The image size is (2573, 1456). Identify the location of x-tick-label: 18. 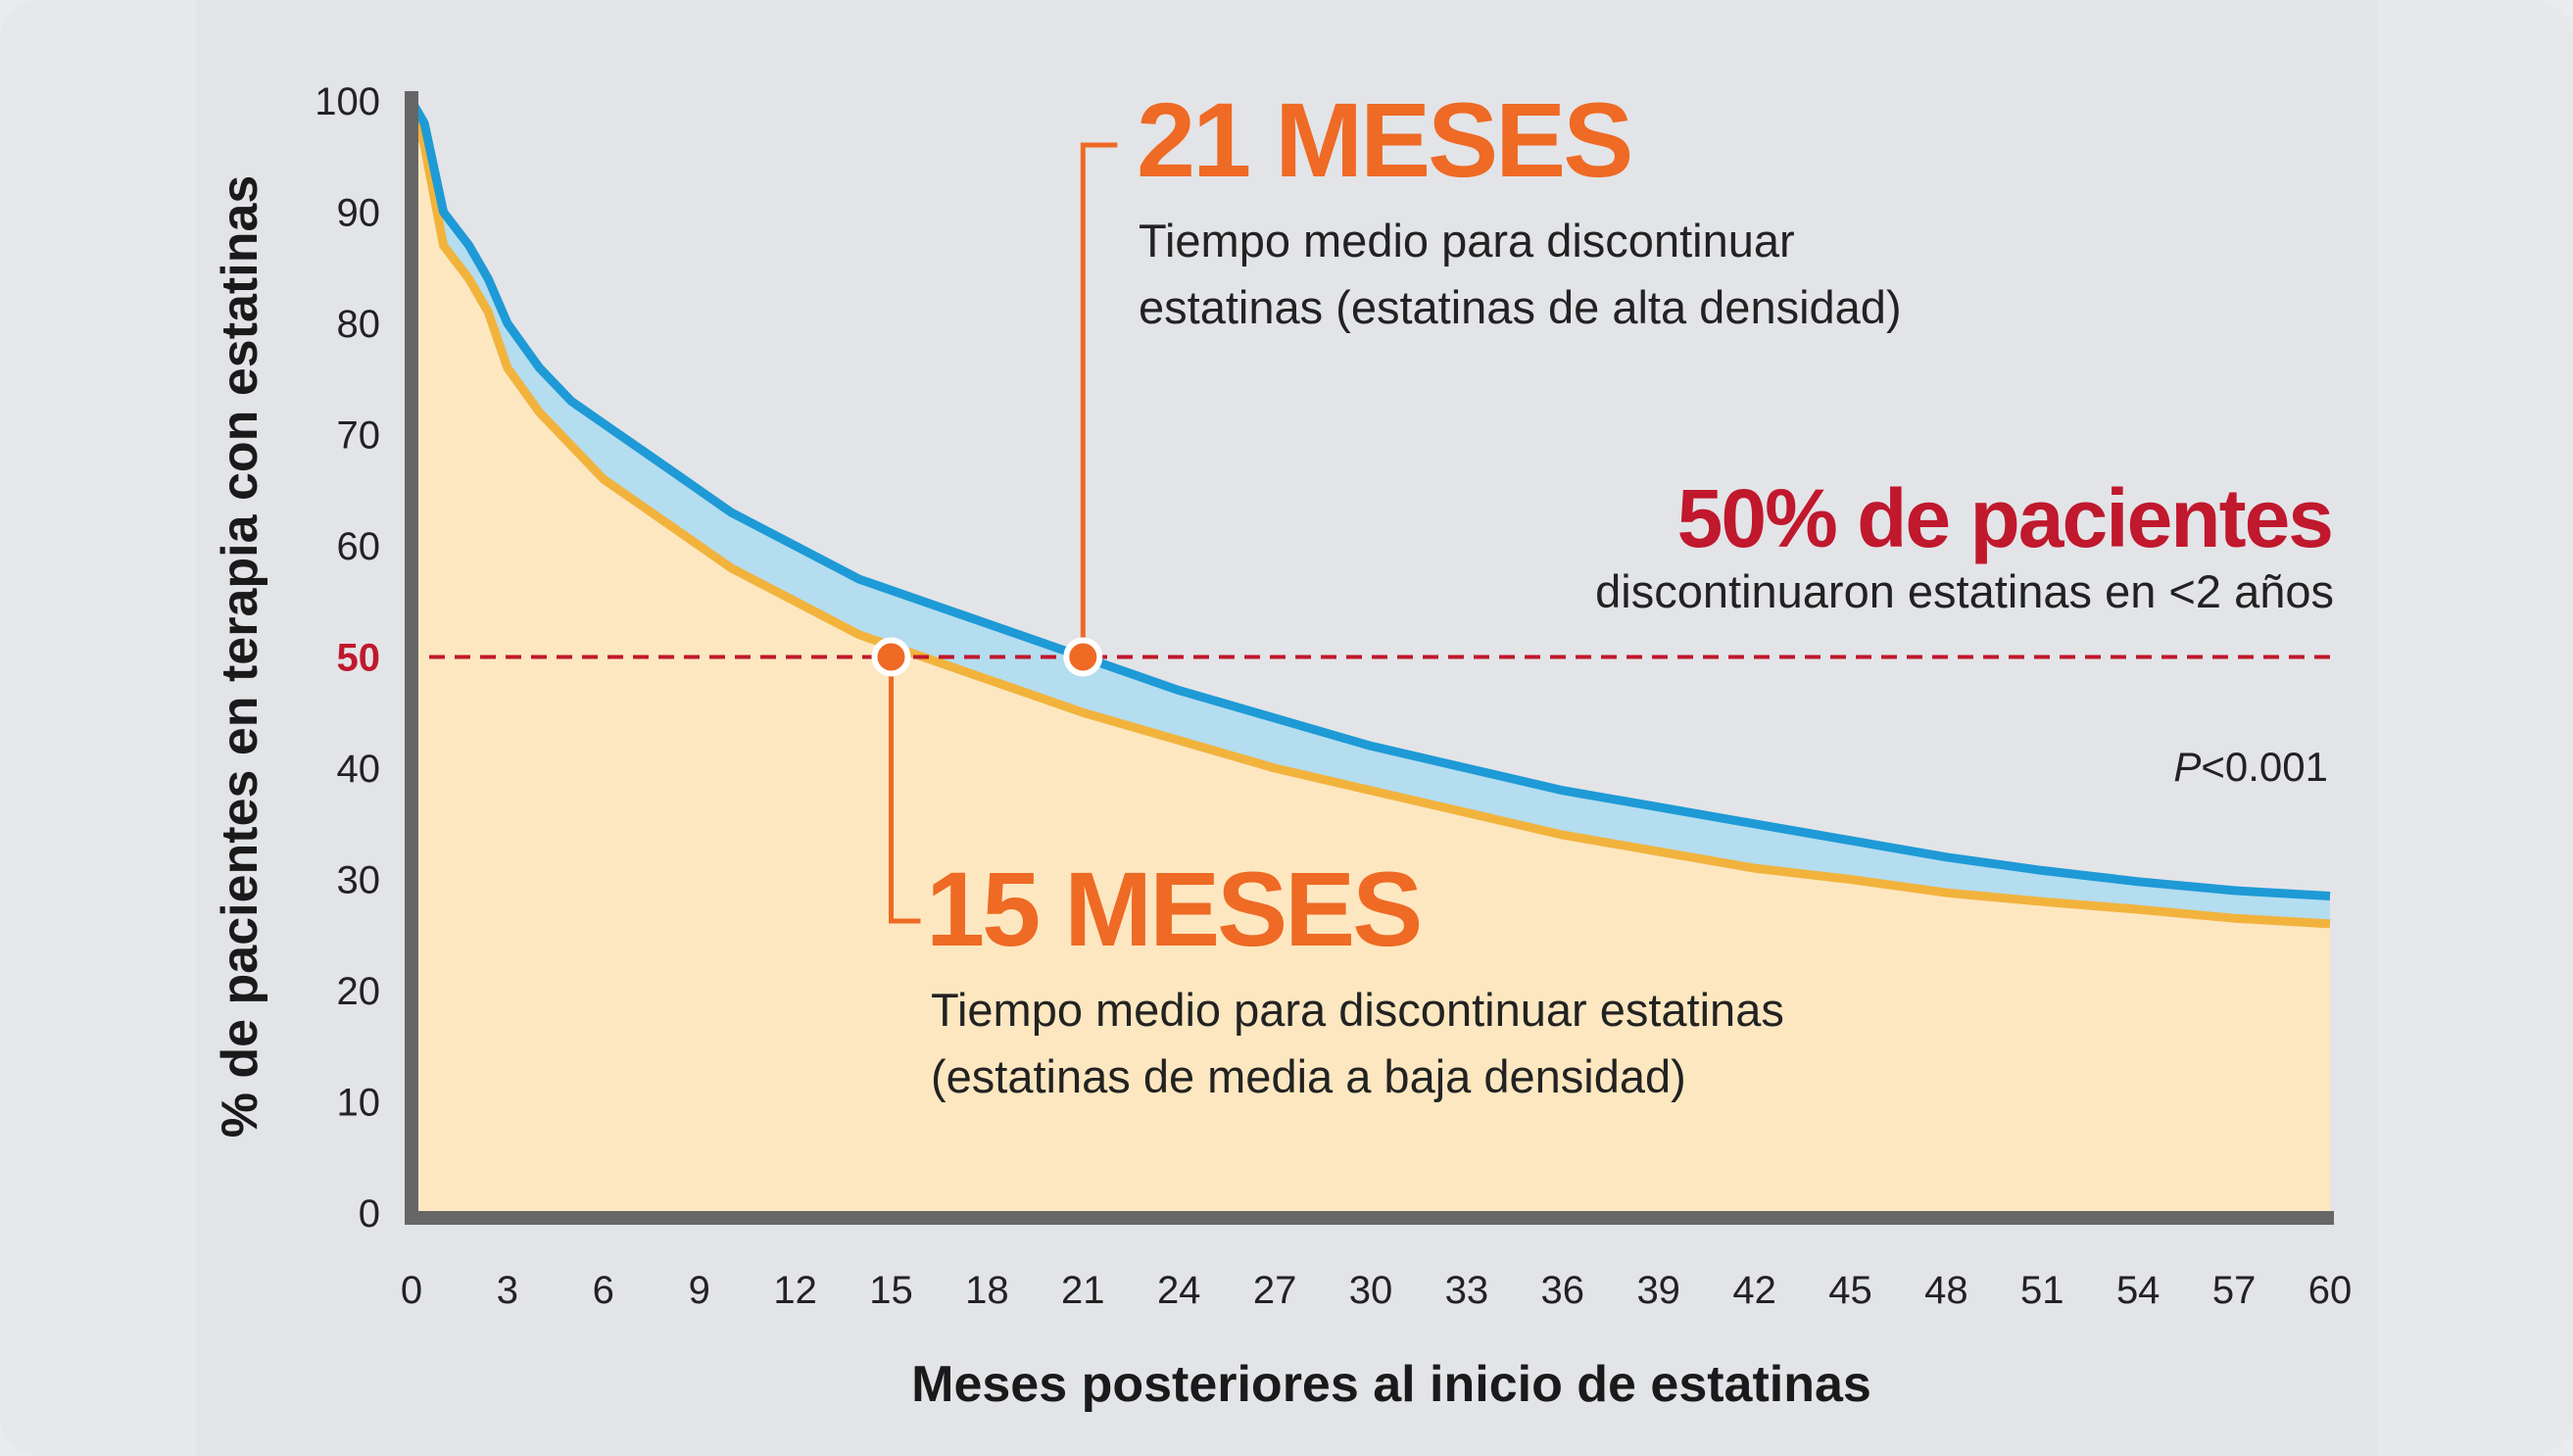
(987, 1290).